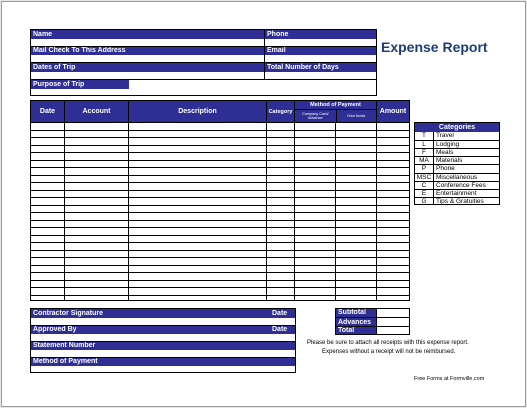 The width and height of the screenshot is (527, 408). I want to click on col-description: Description, so click(197, 111).